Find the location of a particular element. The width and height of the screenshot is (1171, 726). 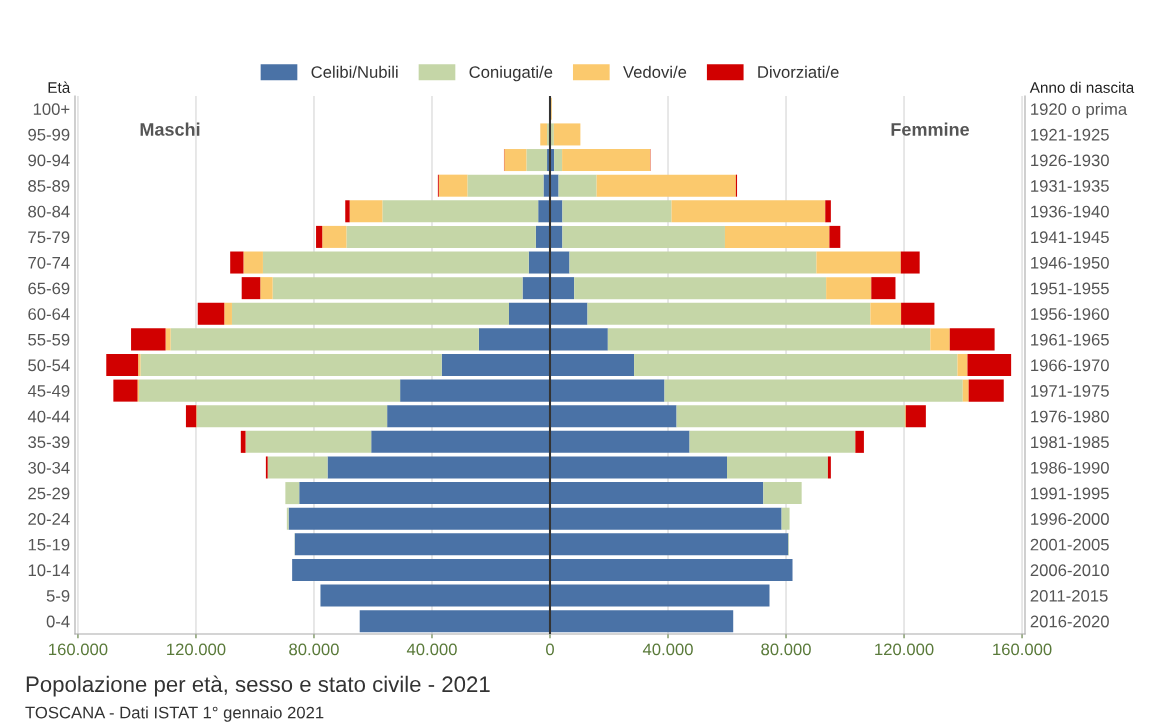

y2-tick-label: 1961-1965 is located at coordinates (1070, 339).